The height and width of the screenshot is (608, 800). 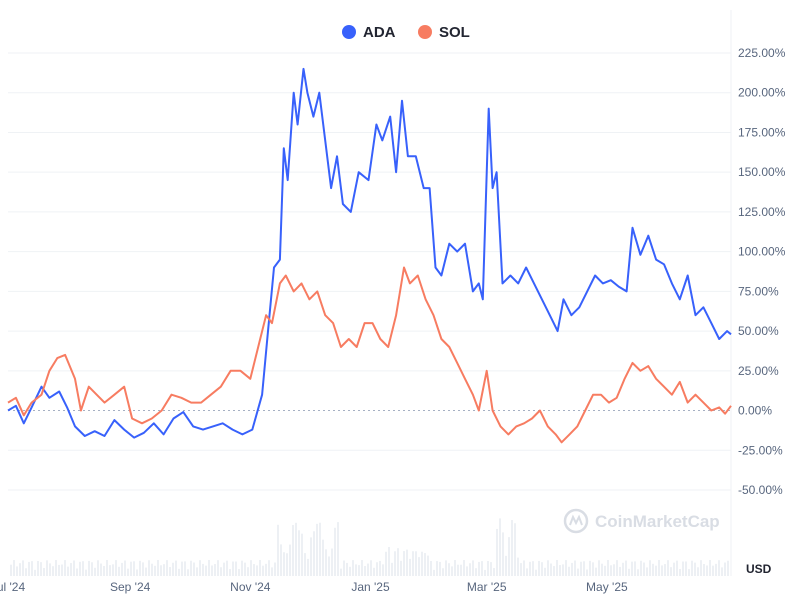 What do you see at coordinates (762, 252) in the screenshot?
I see `y-tick-label: 100.00%` at bounding box center [762, 252].